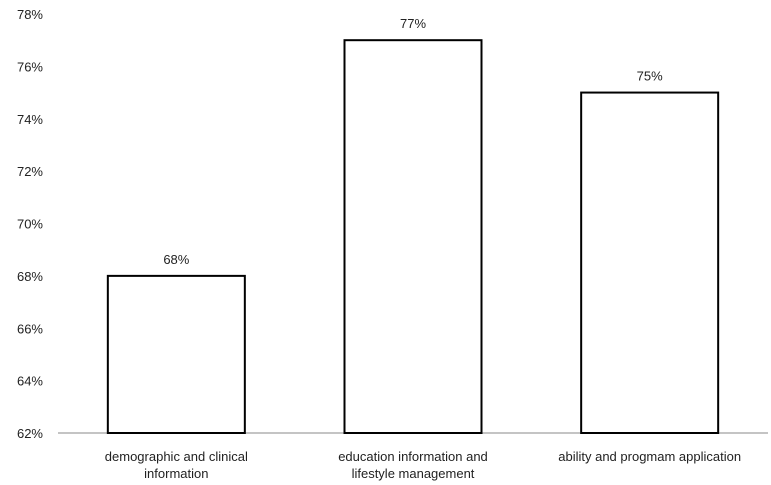 The image size is (771, 485). I want to click on y-tick-label: 78%, so click(30, 14).